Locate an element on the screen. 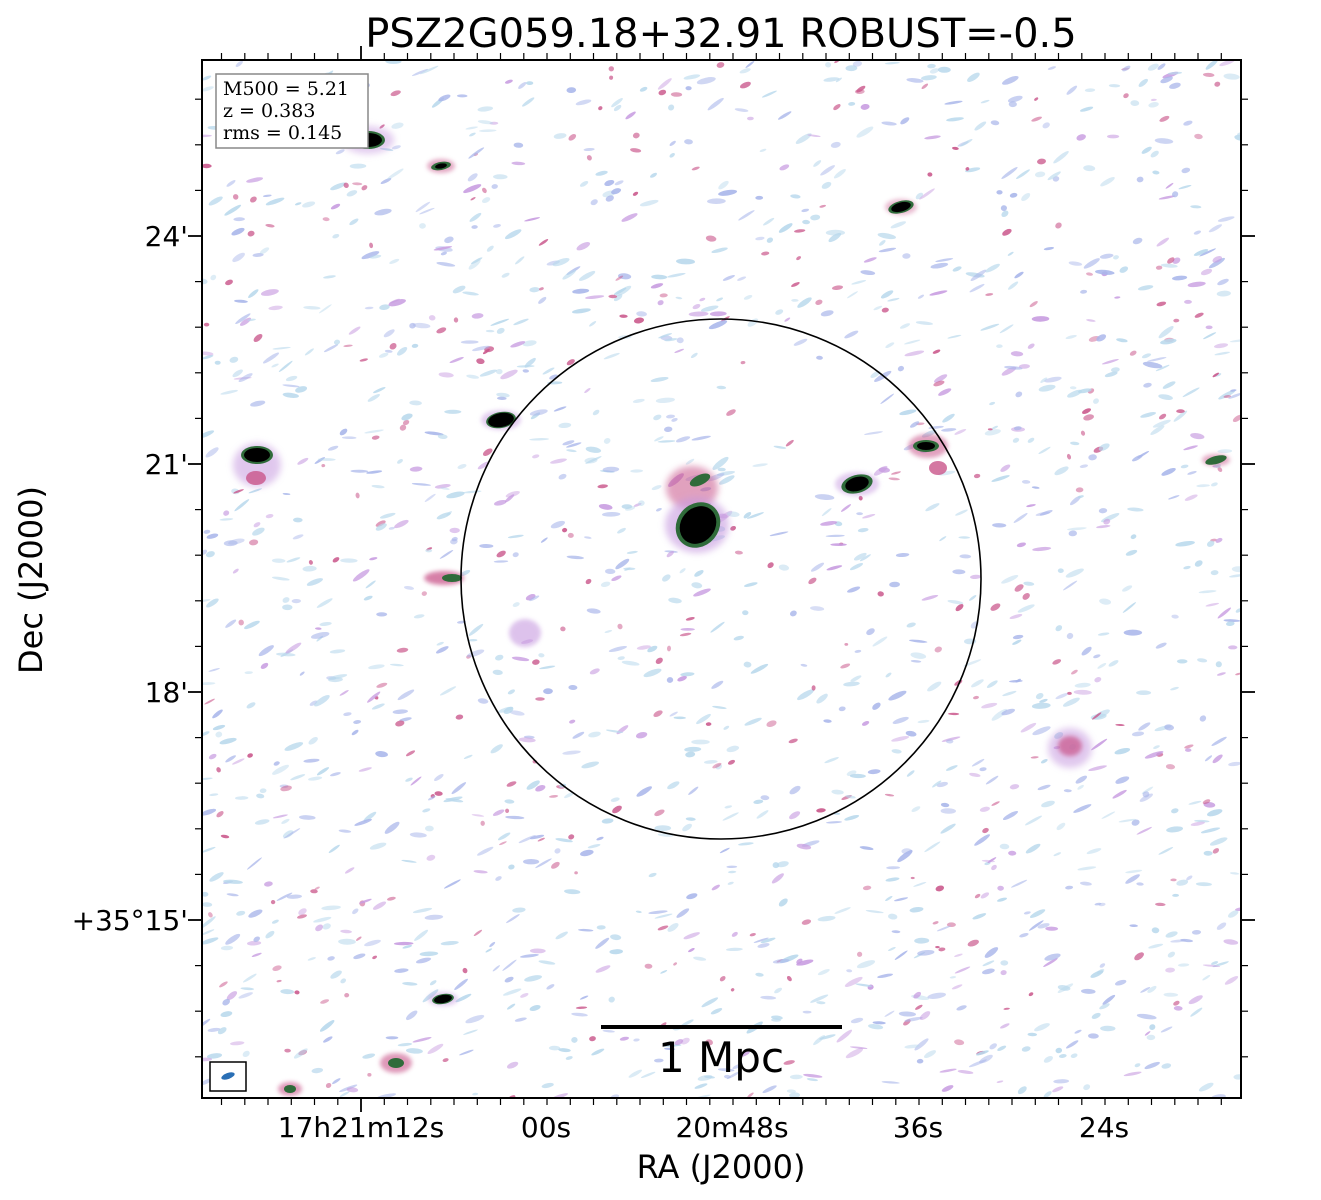 The width and height of the screenshot is (1321, 1200). point-source is located at coordinates (901, 207).